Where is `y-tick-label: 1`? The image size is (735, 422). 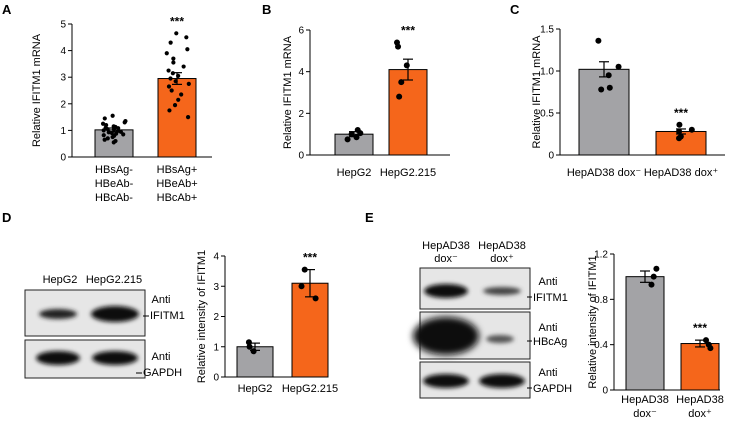
y-tick-label: 1 is located at coordinates (63, 131).